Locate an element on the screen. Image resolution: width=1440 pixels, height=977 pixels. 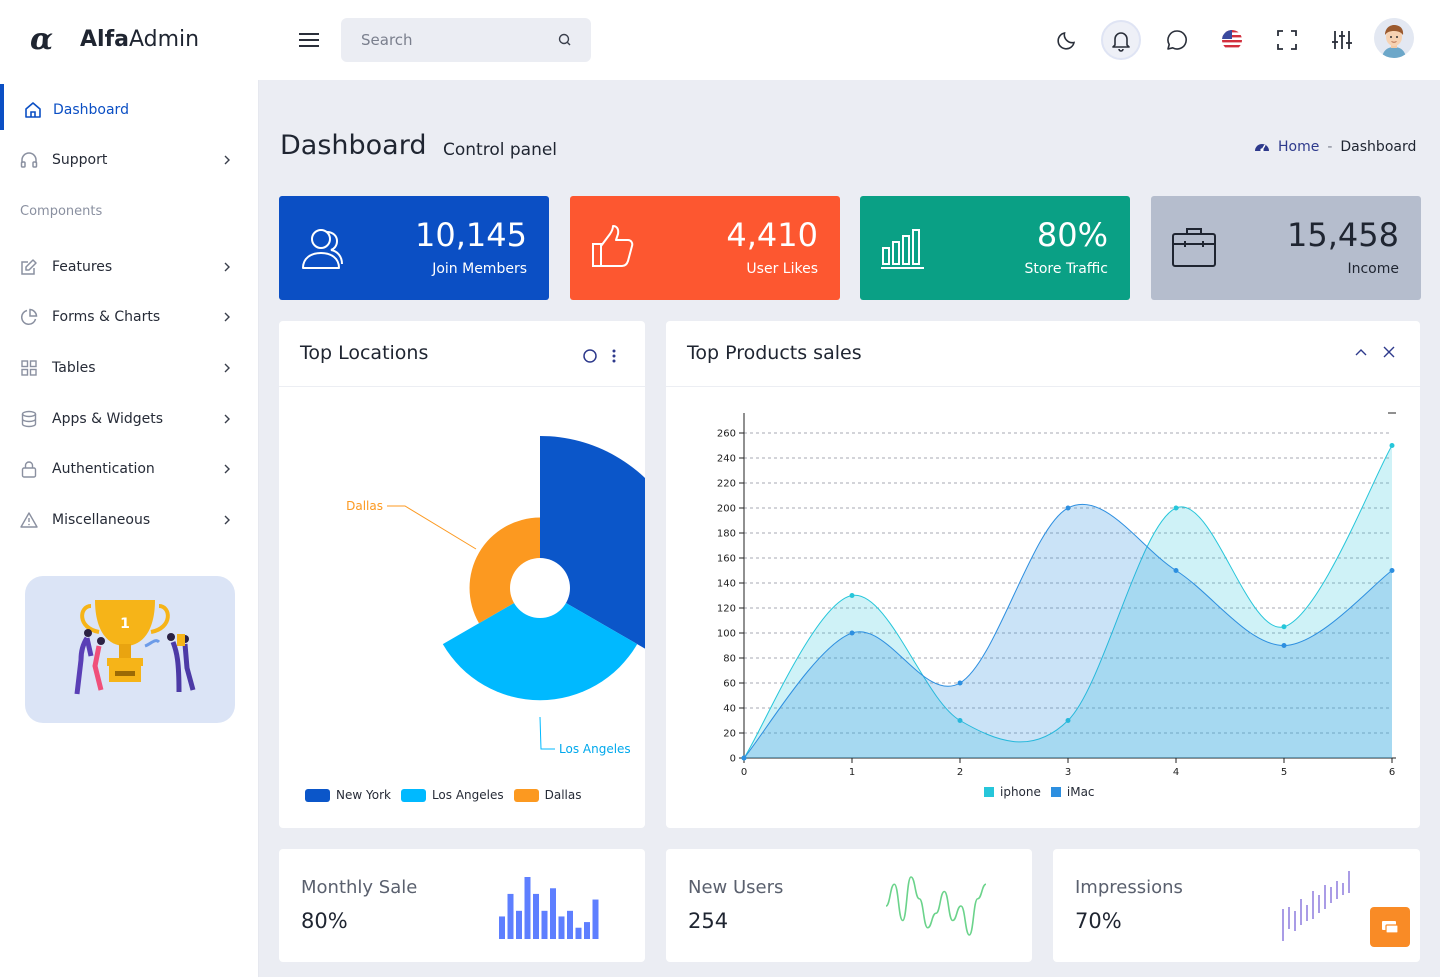
x-tick-label: 6 is located at coordinates (1392, 772).